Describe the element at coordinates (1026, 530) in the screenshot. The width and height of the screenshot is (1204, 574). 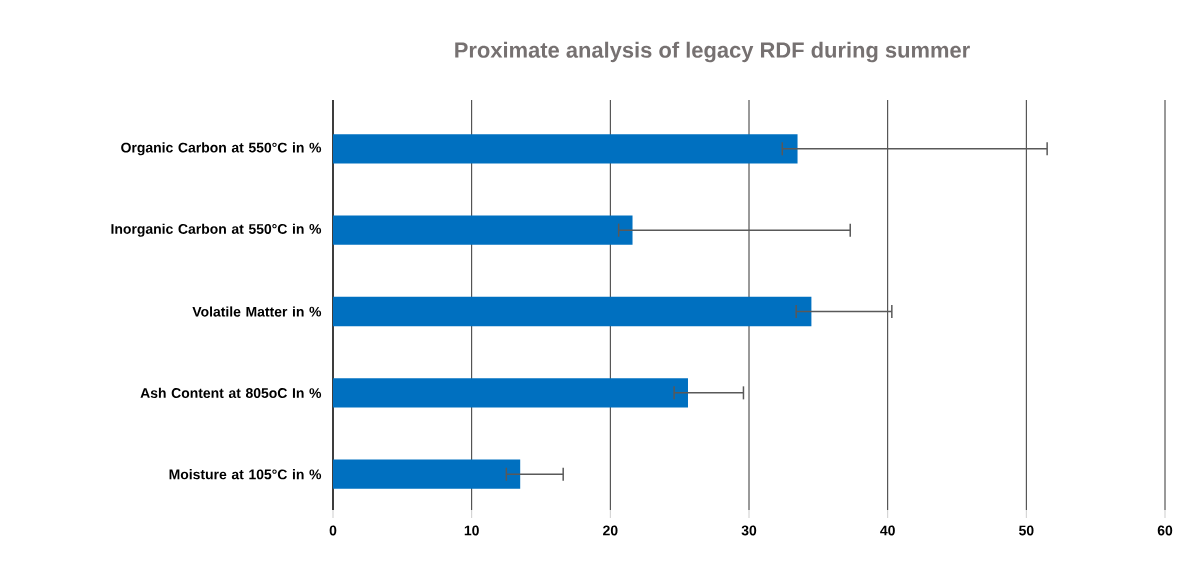
I see `x-tick-label: 50` at that location.